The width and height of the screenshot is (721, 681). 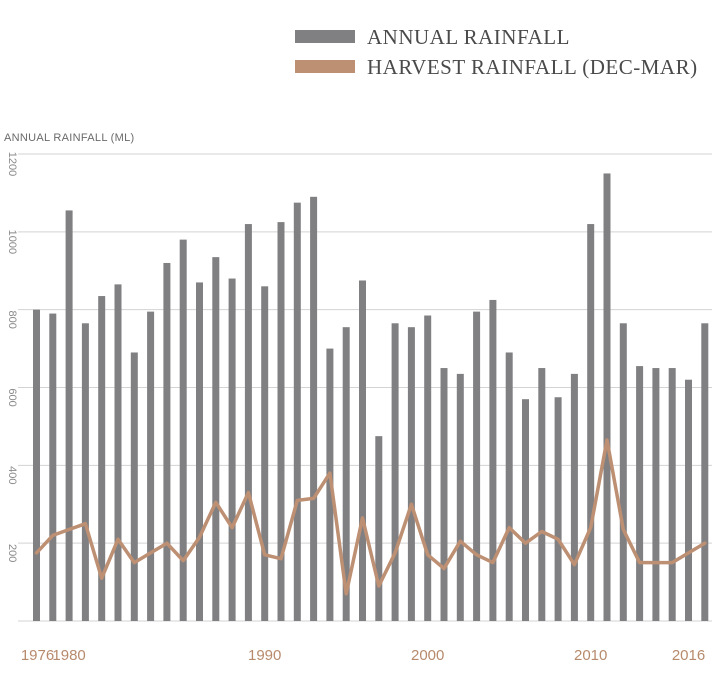 I want to click on x-tick-label: 2010, so click(x=590, y=655).